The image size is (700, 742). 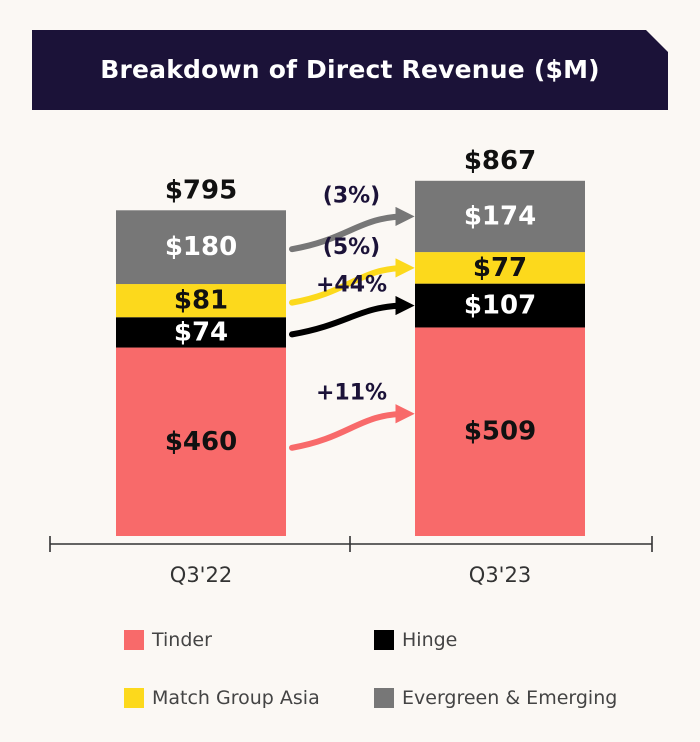 What do you see at coordinates (352, 229) in the screenshot?
I see `growth-arrow-evergreen-emerging` at bounding box center [352, 229].